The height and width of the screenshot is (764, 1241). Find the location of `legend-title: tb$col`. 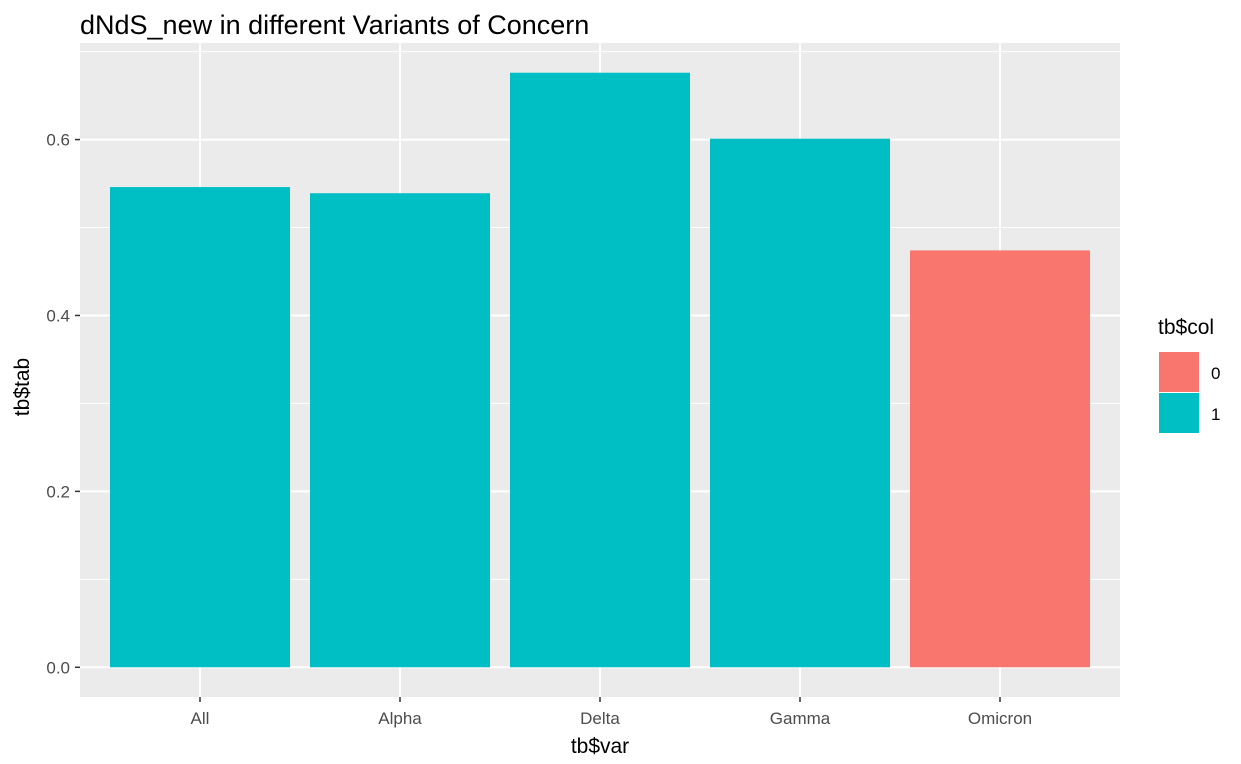

legend-title: tb$col is located at coordinates (1186, 327).